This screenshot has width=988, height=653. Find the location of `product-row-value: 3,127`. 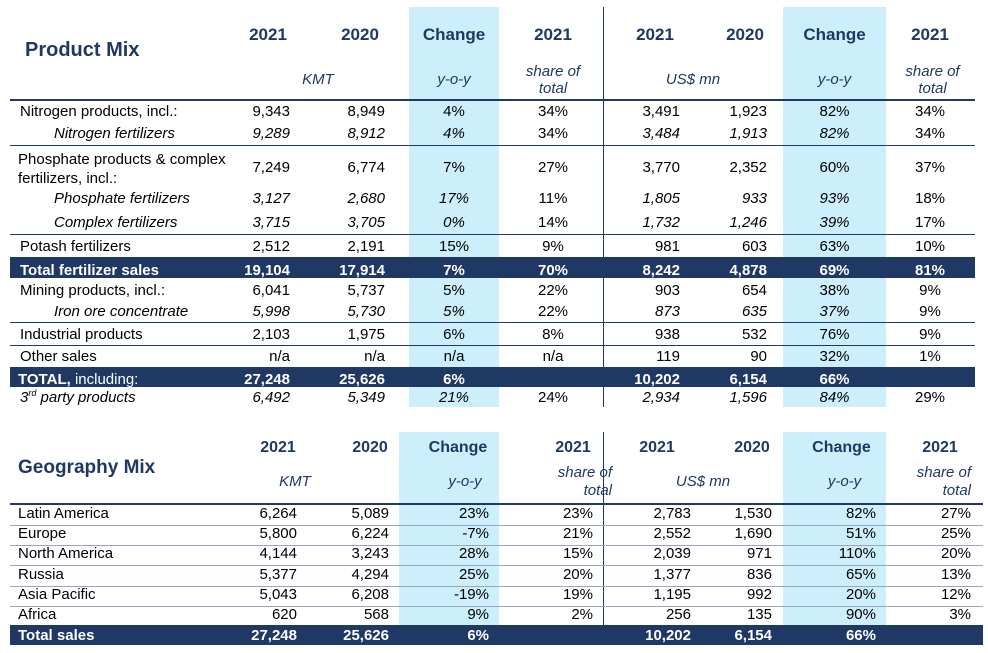

product-row-value: 3,127 is located at coordinates (271, 198).